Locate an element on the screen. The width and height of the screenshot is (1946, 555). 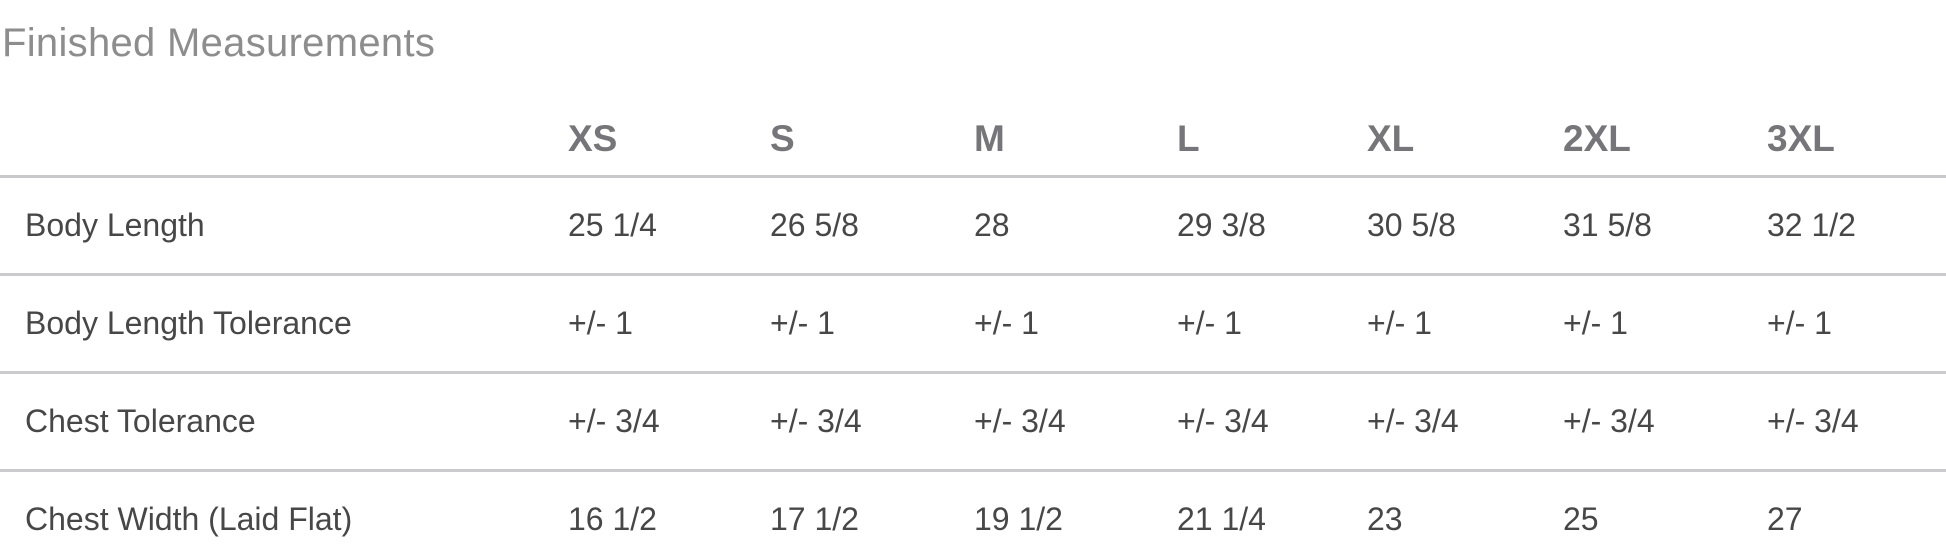
cell-body-length-l: 29 3/8 is located at coordinates (1272, 226).